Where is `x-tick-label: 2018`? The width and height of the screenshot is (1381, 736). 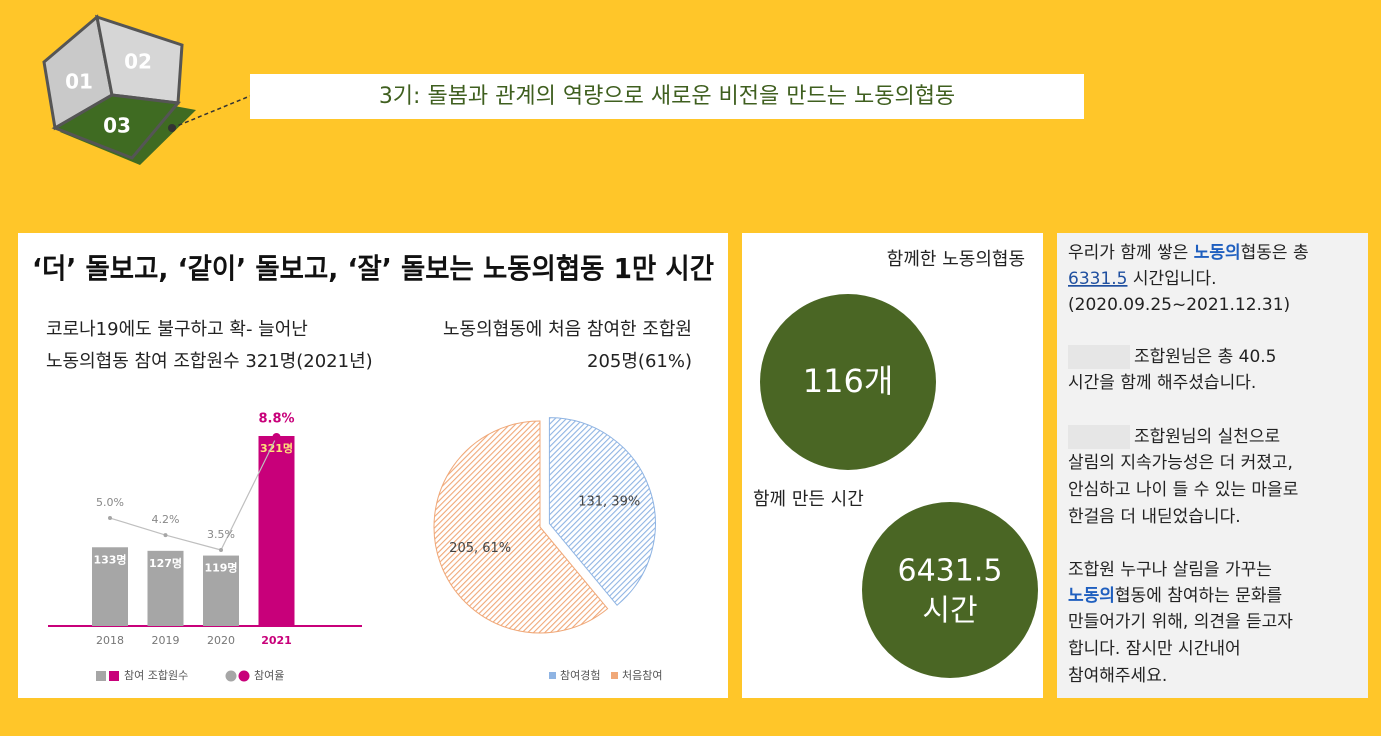 x-tick-label: 2018 is located at coordinates (110, 640).